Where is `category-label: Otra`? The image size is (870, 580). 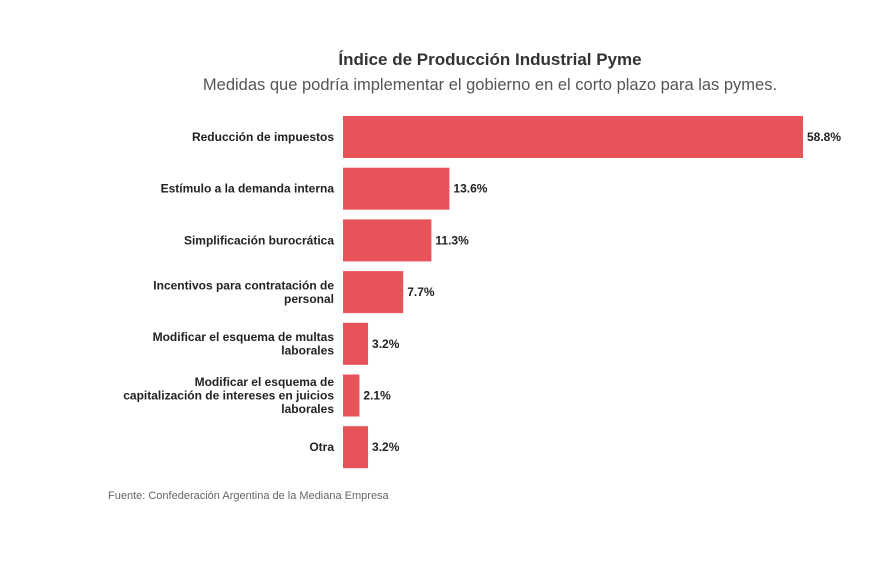 category-label: Otra is located at coordinates (321, 447).